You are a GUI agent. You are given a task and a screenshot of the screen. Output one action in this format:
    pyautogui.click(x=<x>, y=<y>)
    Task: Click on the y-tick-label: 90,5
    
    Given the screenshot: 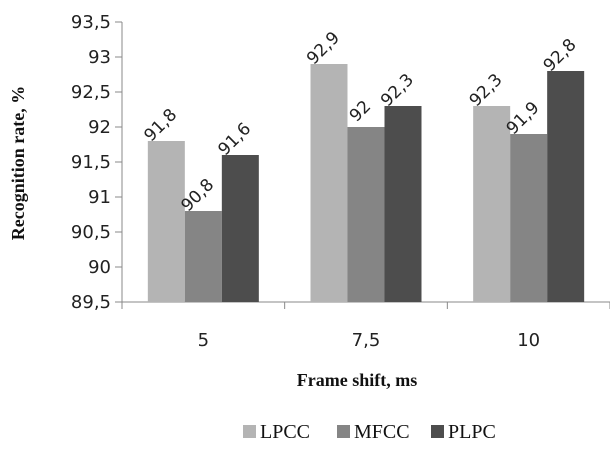 What is the action you would take?
    pyautogui.click(x=91, y=232)
    